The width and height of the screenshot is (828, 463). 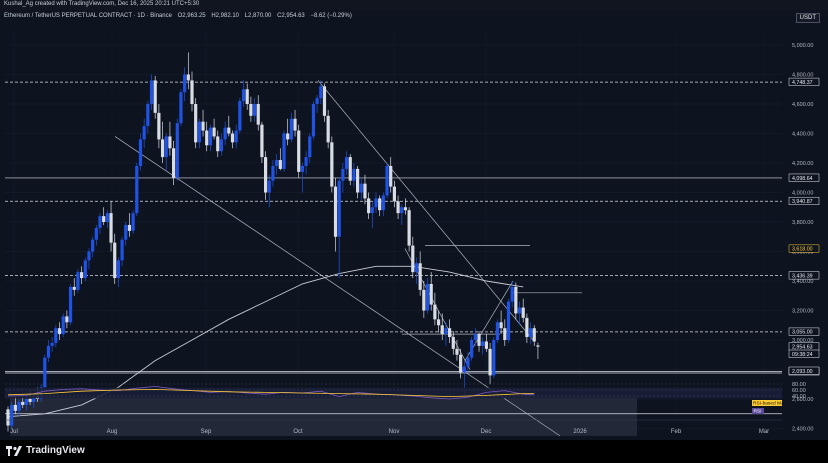 What do you see at coordinates (802, 83) in the screenshot?
I see `price-label: 4,748.37` at bounding box center [802, 83].